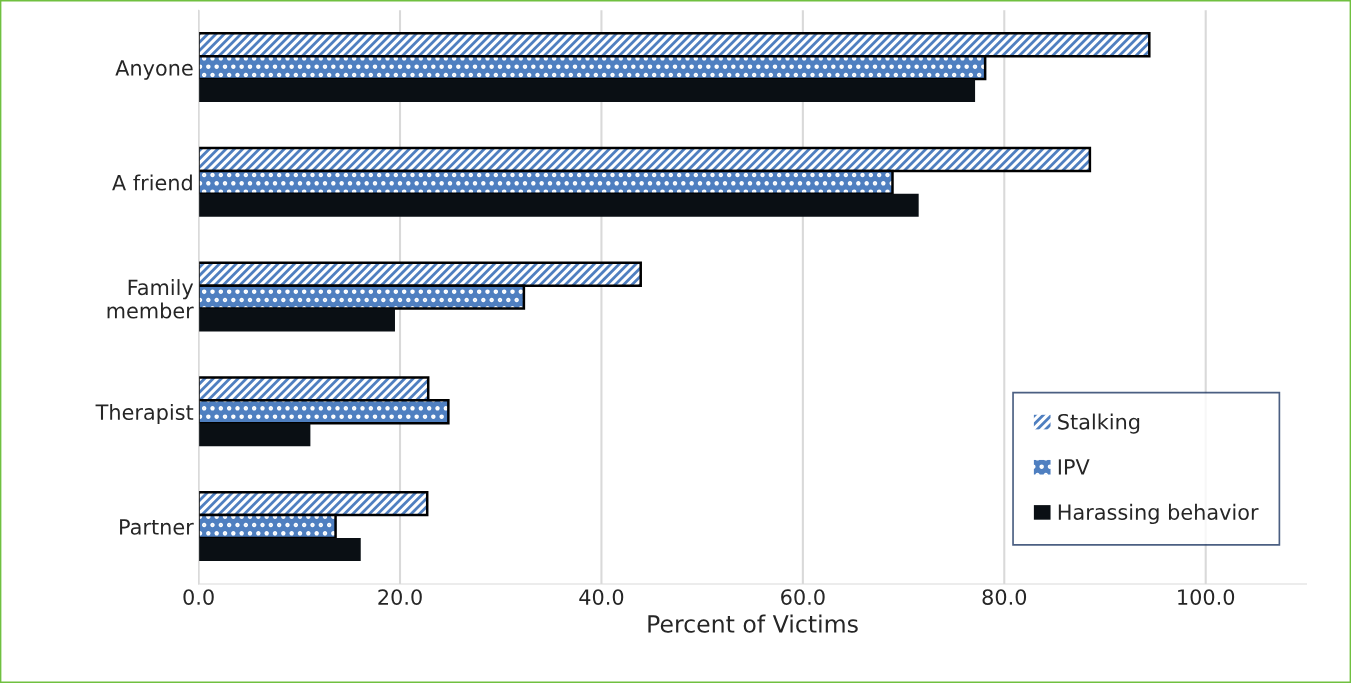  Describe the element at coordinates (1206, 597) in the screenshot. I see `x-tick-label: 100.0` at that location.